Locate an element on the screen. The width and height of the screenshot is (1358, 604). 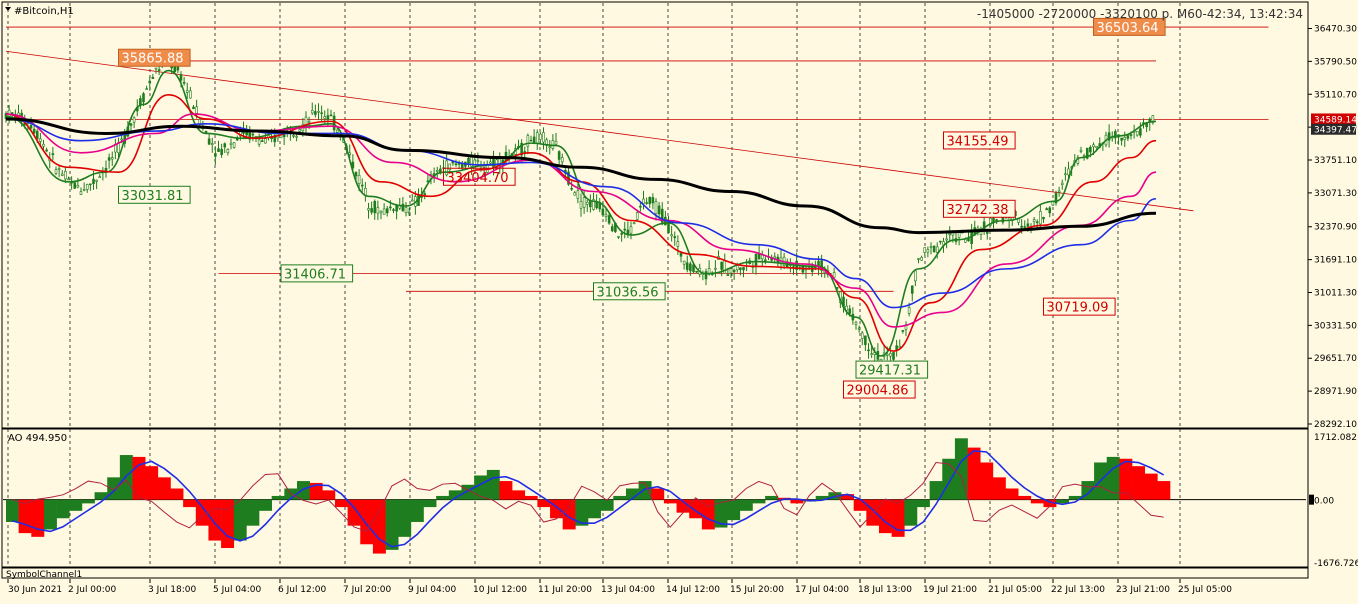
x-tick-label: 13 Jul 04:00 is located at coordinates (628, 590).